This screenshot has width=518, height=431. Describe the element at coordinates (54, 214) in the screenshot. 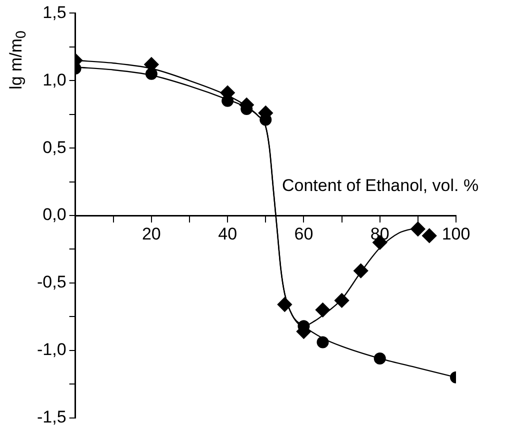

I see `y-tick-label: 0,0` at that location.